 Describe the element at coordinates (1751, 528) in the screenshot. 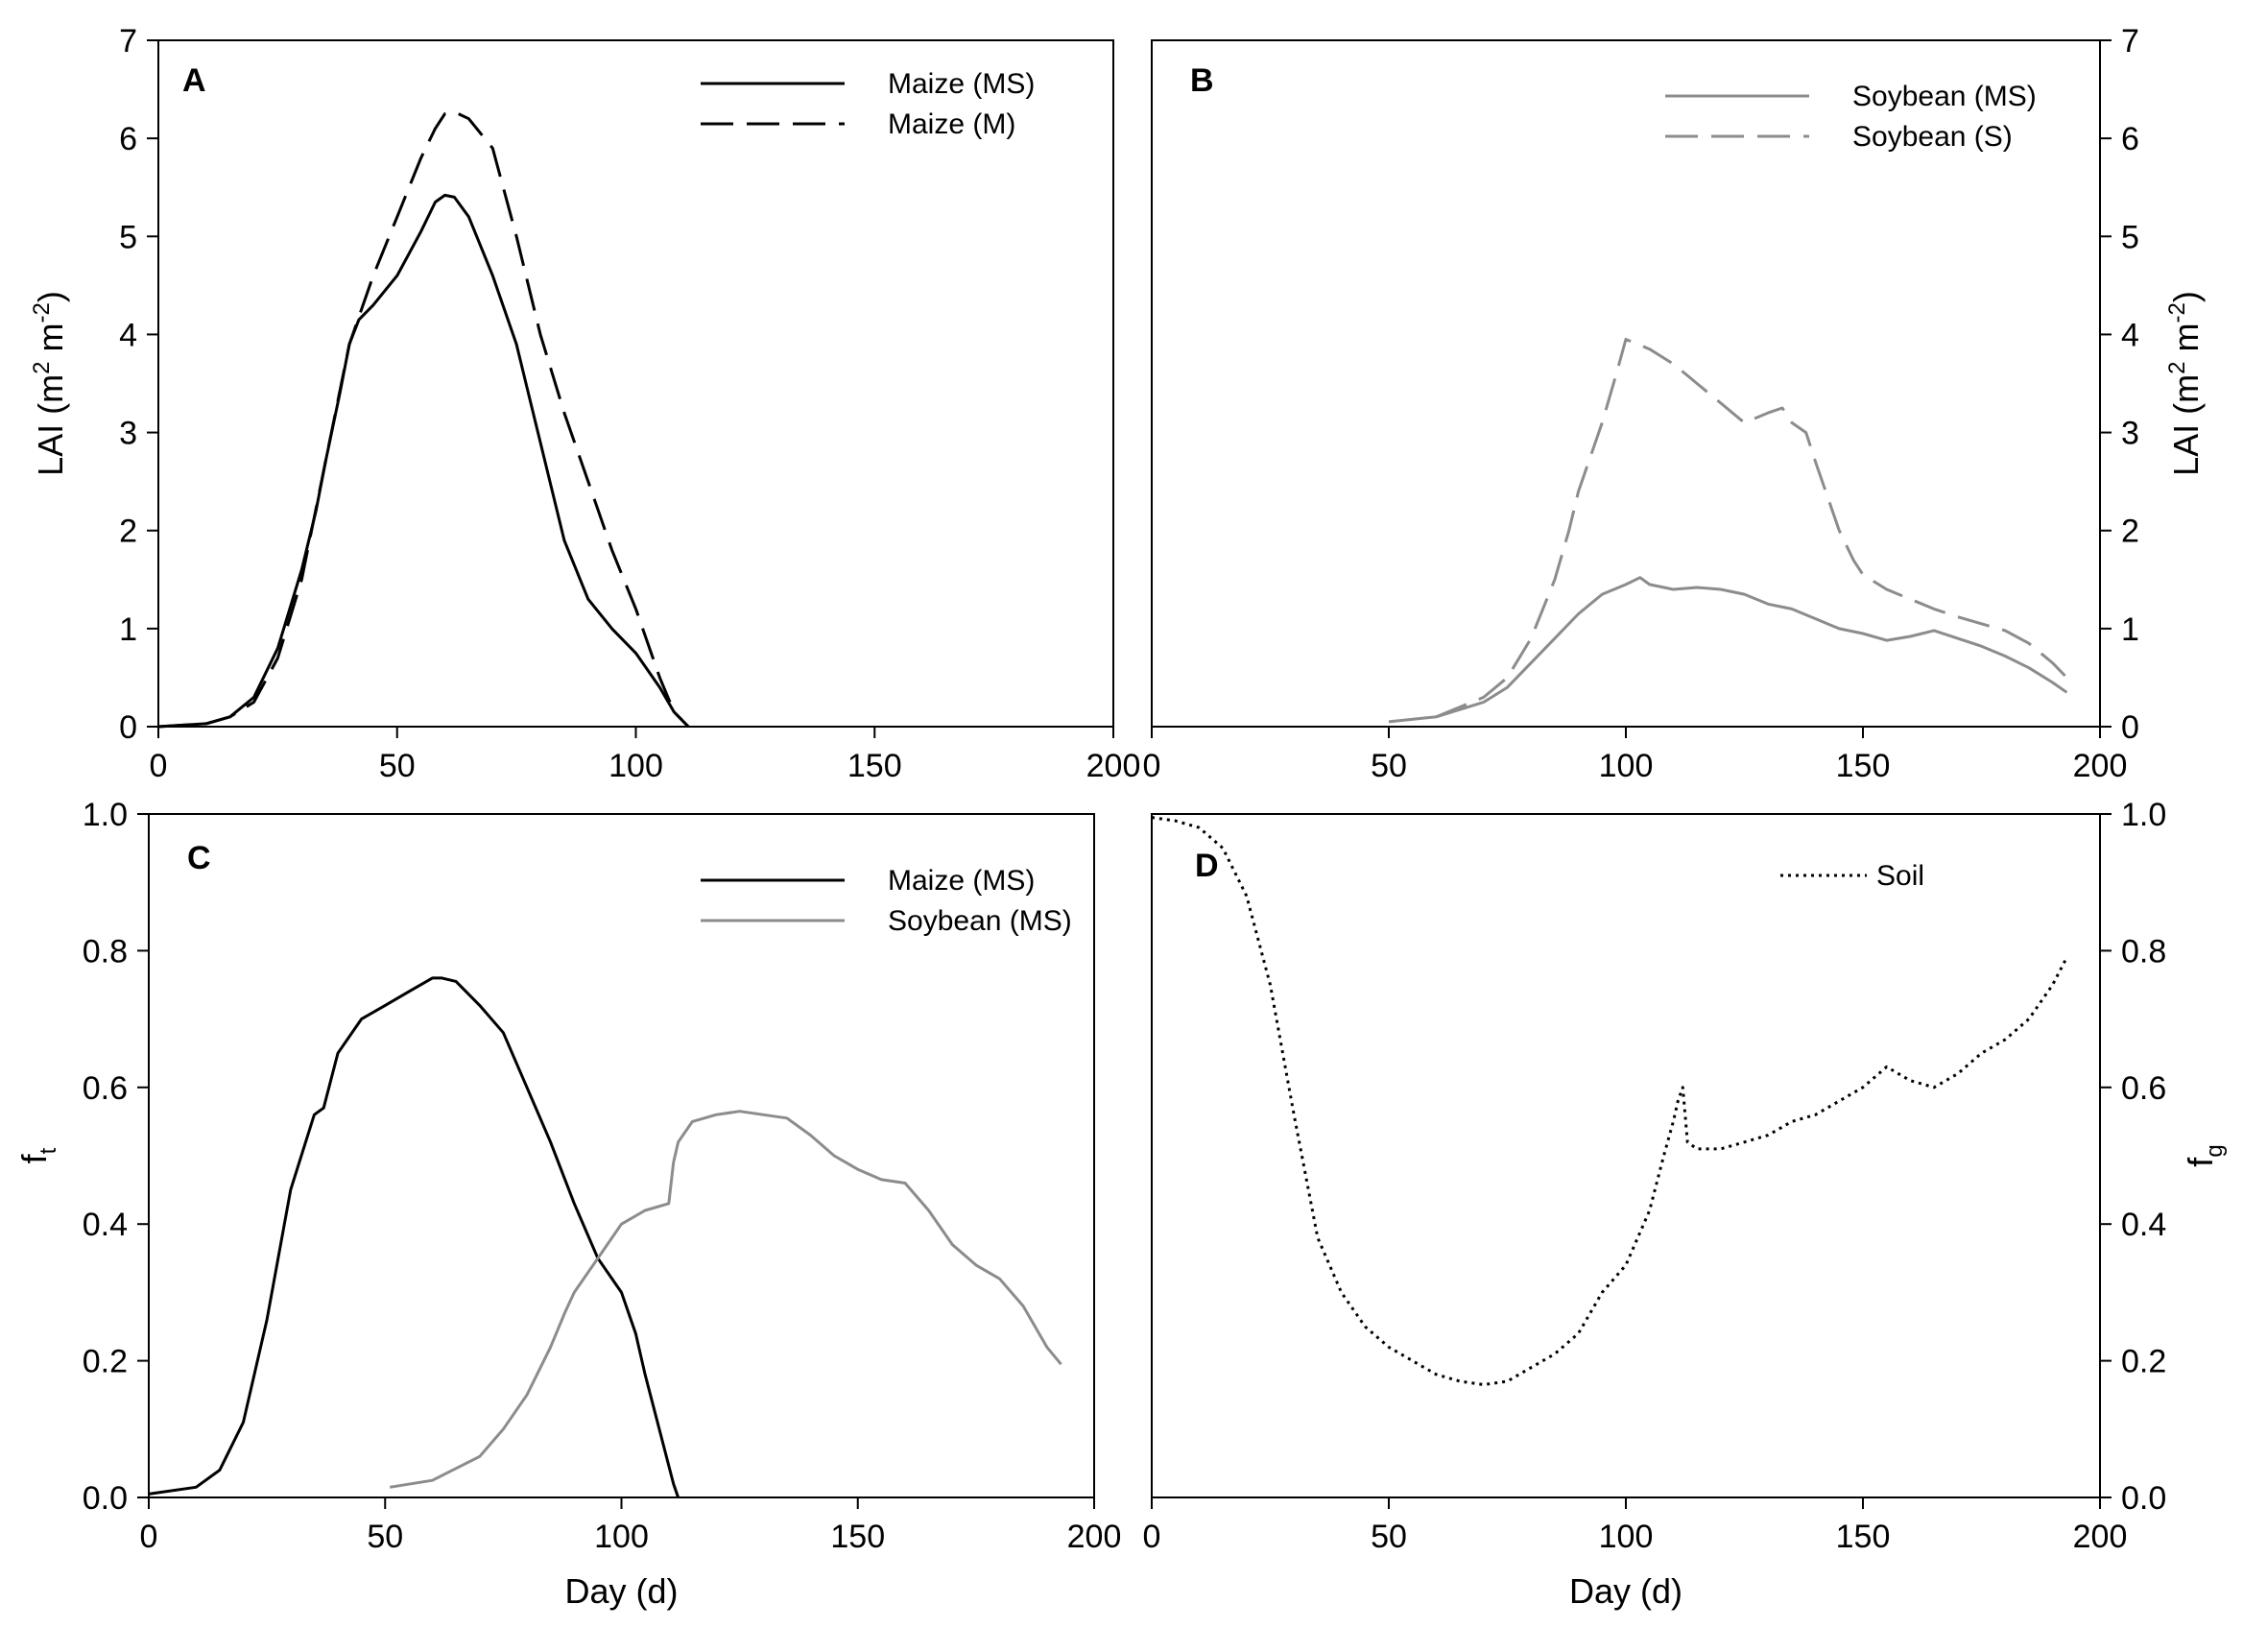

I see `series-line-soybean-s` at that location.